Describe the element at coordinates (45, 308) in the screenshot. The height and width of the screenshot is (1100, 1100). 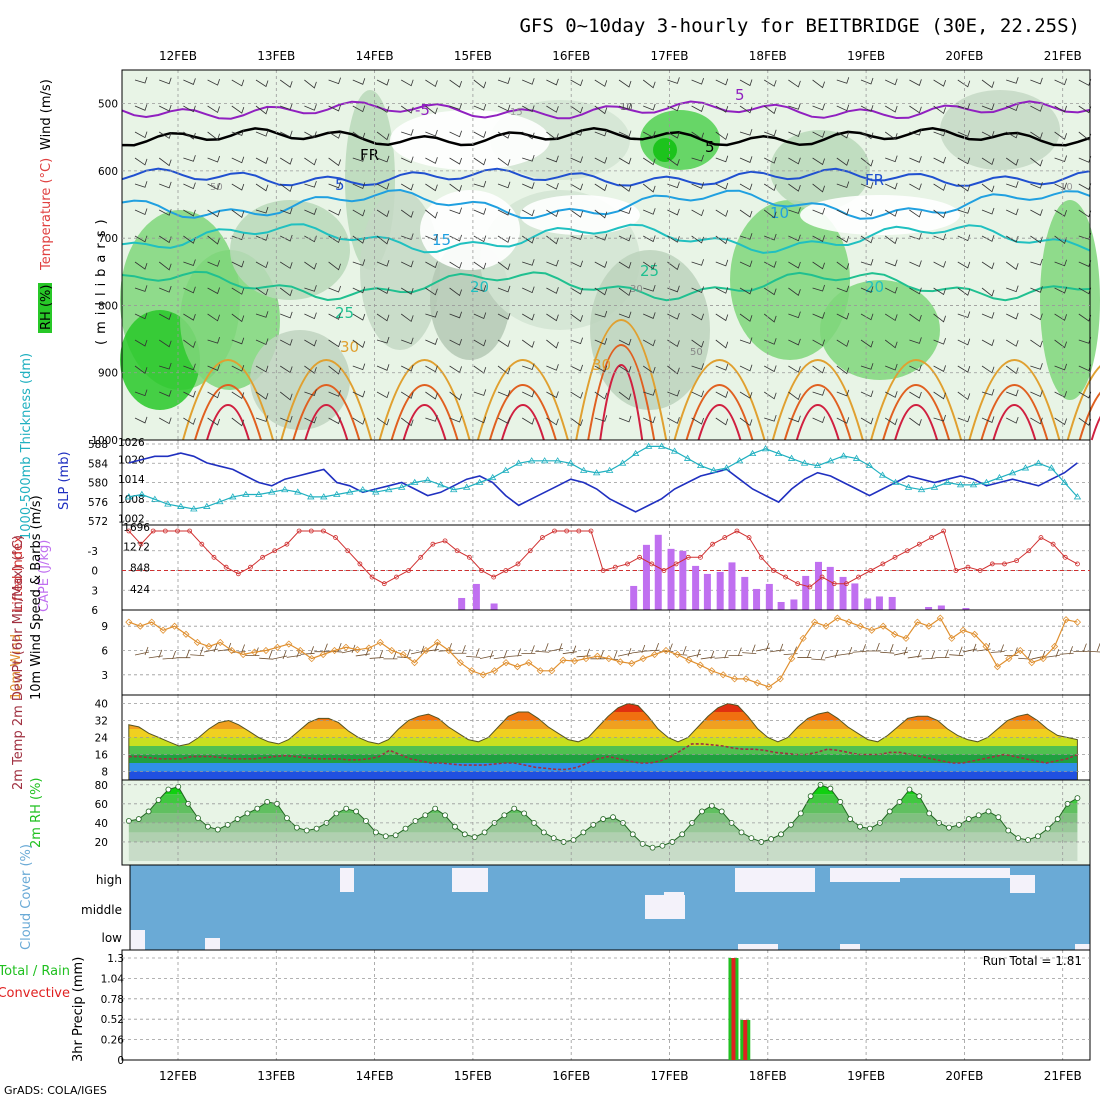
I see `rh-legend-swatch` at that location.